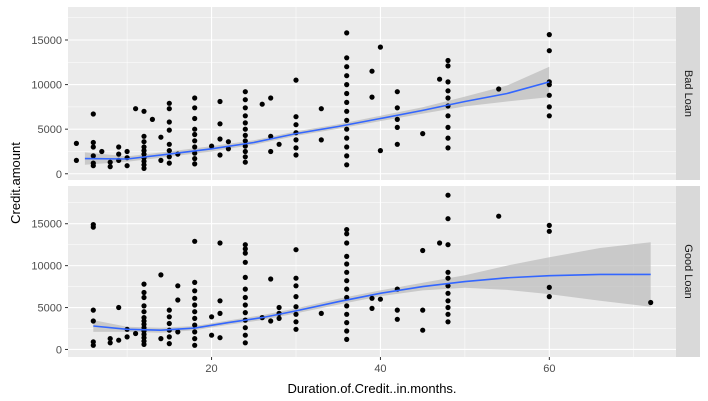 The image size is (708, 401). I want to click on y-axis-title: Credit.amount, so click(15, 183).